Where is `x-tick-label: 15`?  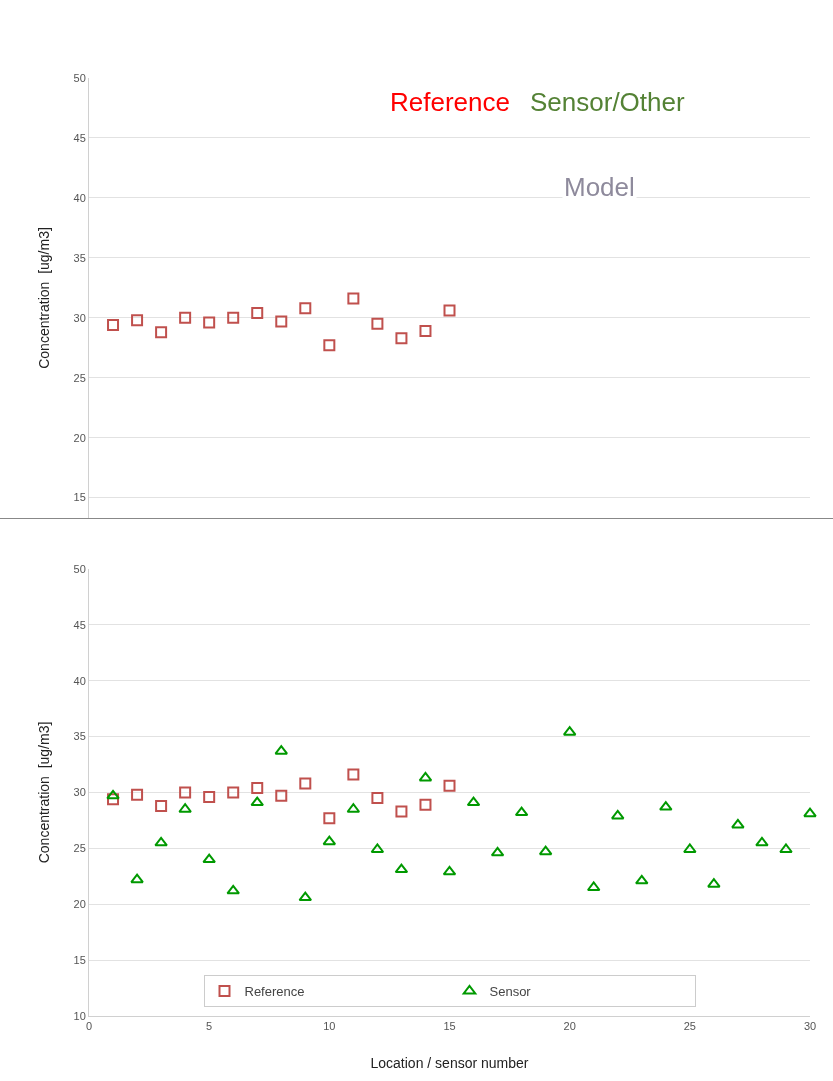
x-tick-label: 15 is located at coordinates (449, 1026).